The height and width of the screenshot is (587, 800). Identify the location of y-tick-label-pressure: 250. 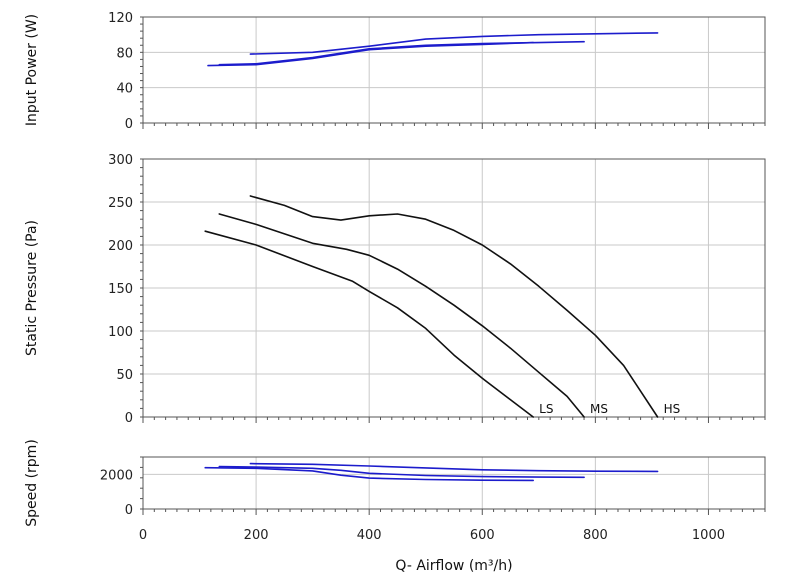
(120, 203).